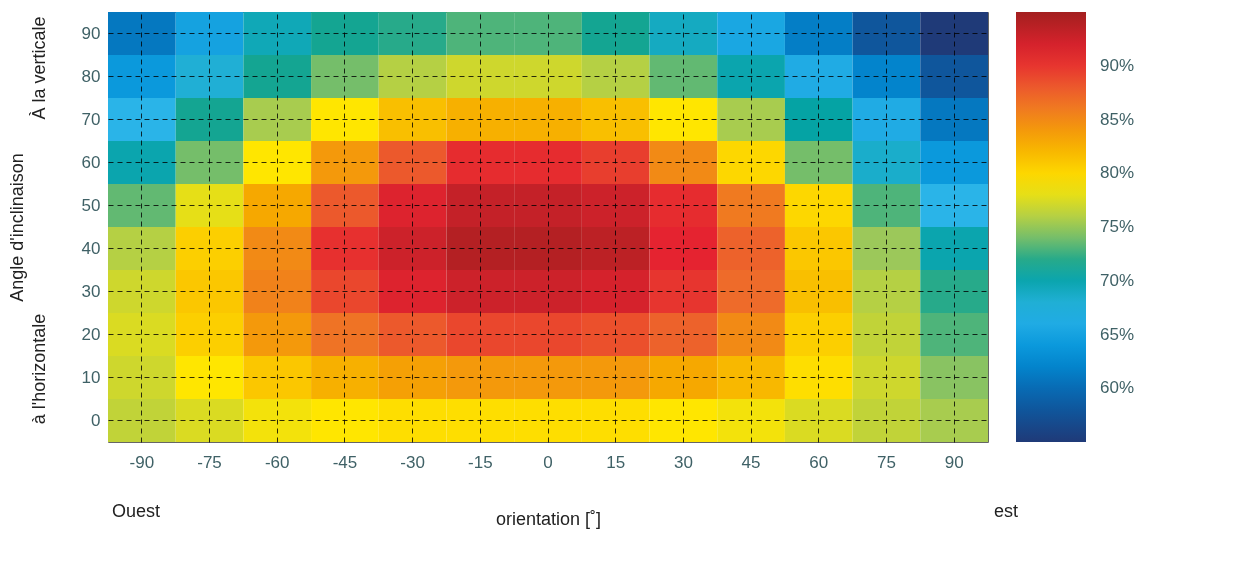 The image size is (1233, 574). What do you see at coordinates (91, 205) in the screenshot?
I see `y-tick-label: 50` at bounding box center [91, 205].